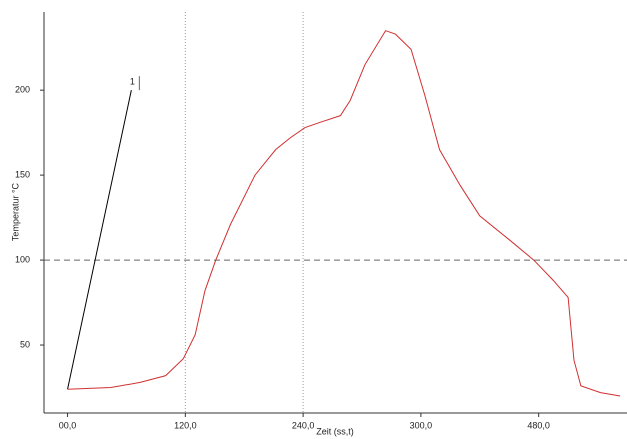 Image resolution: width=627 pixels, height=439 pixels. I want to click on data-line, so click(99, 240).